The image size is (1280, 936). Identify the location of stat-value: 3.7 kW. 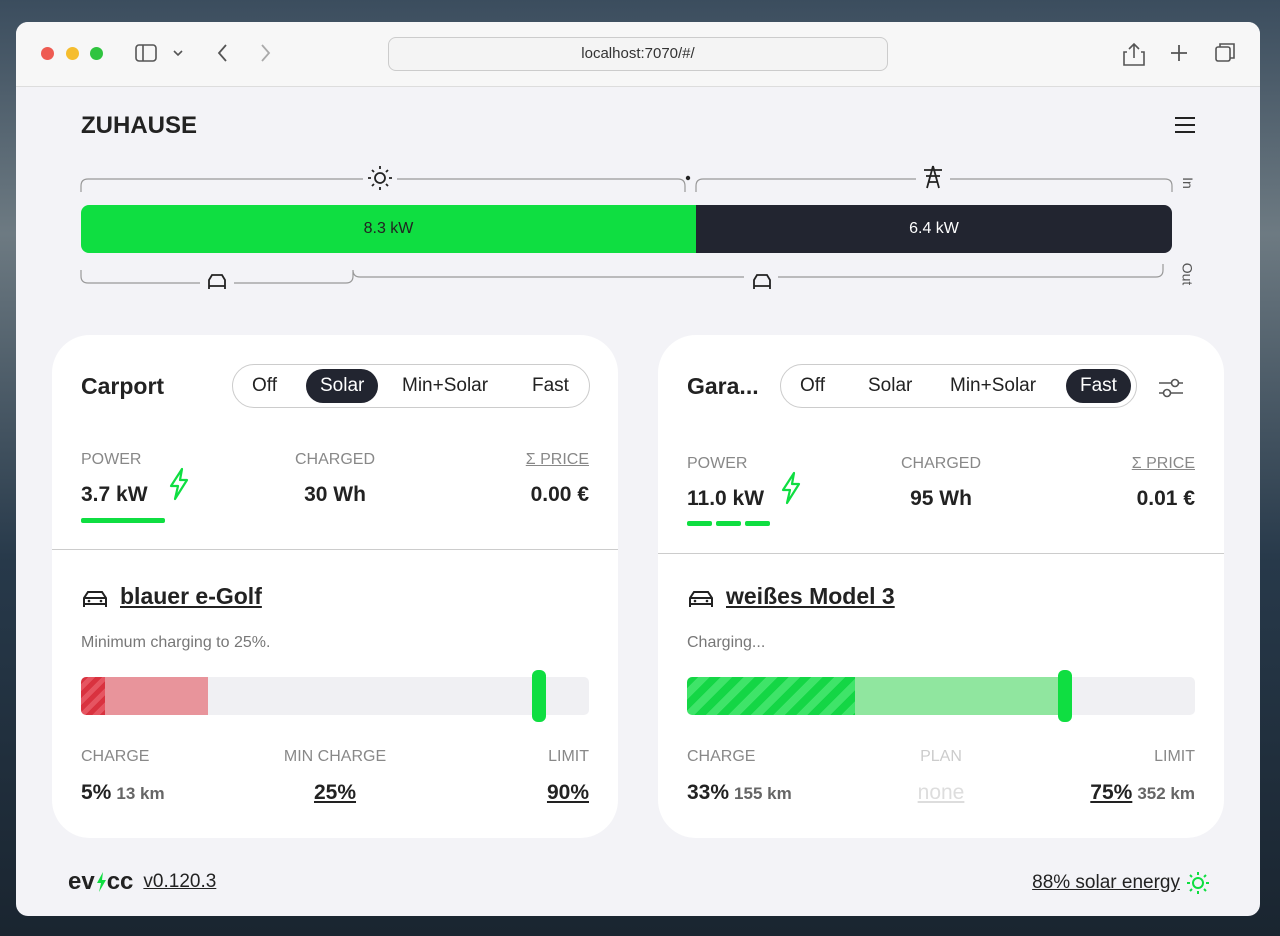
(114, 494).